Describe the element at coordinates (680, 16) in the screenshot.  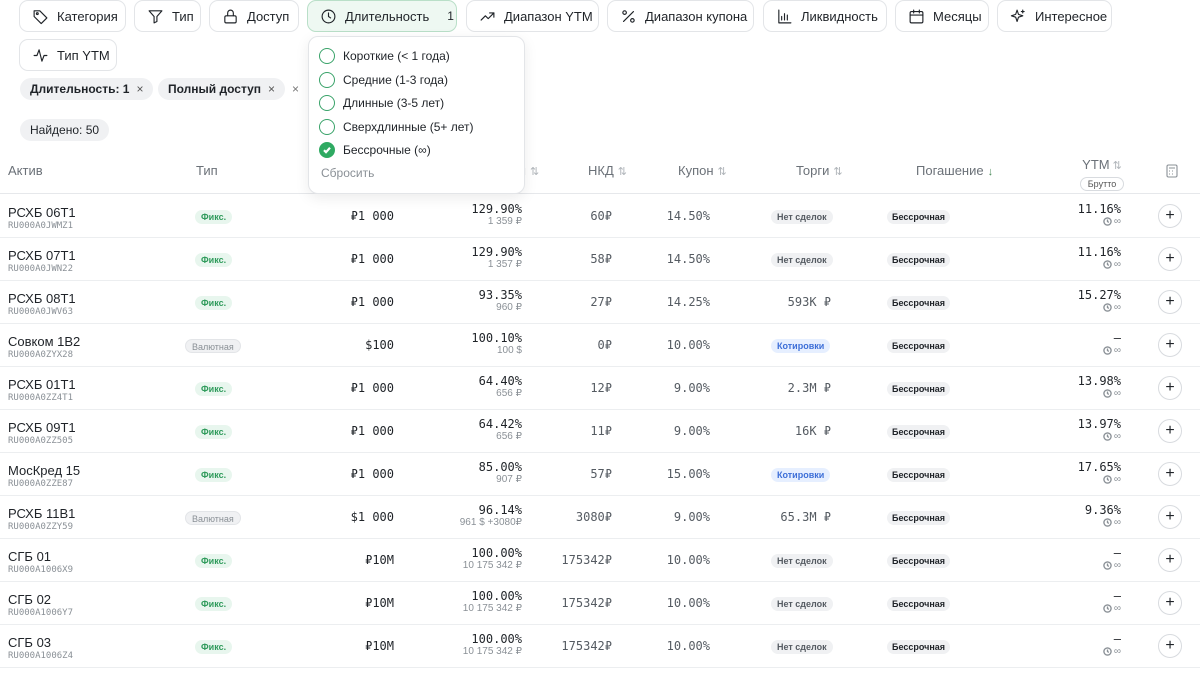
I see `filter-coupon-range-button: Диапазон купона` at that location.